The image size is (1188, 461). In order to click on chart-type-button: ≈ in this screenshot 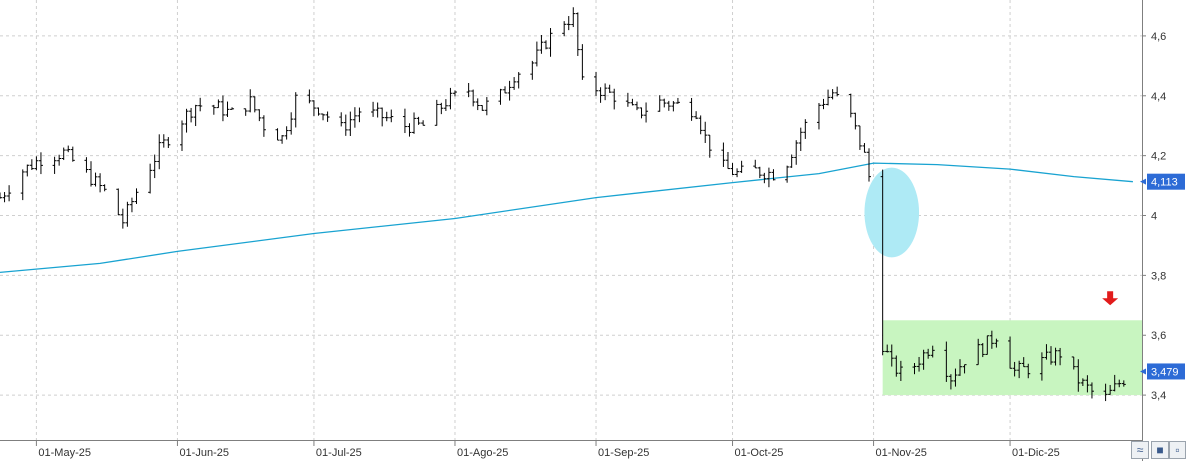, I will do `click(1140, 450)`.